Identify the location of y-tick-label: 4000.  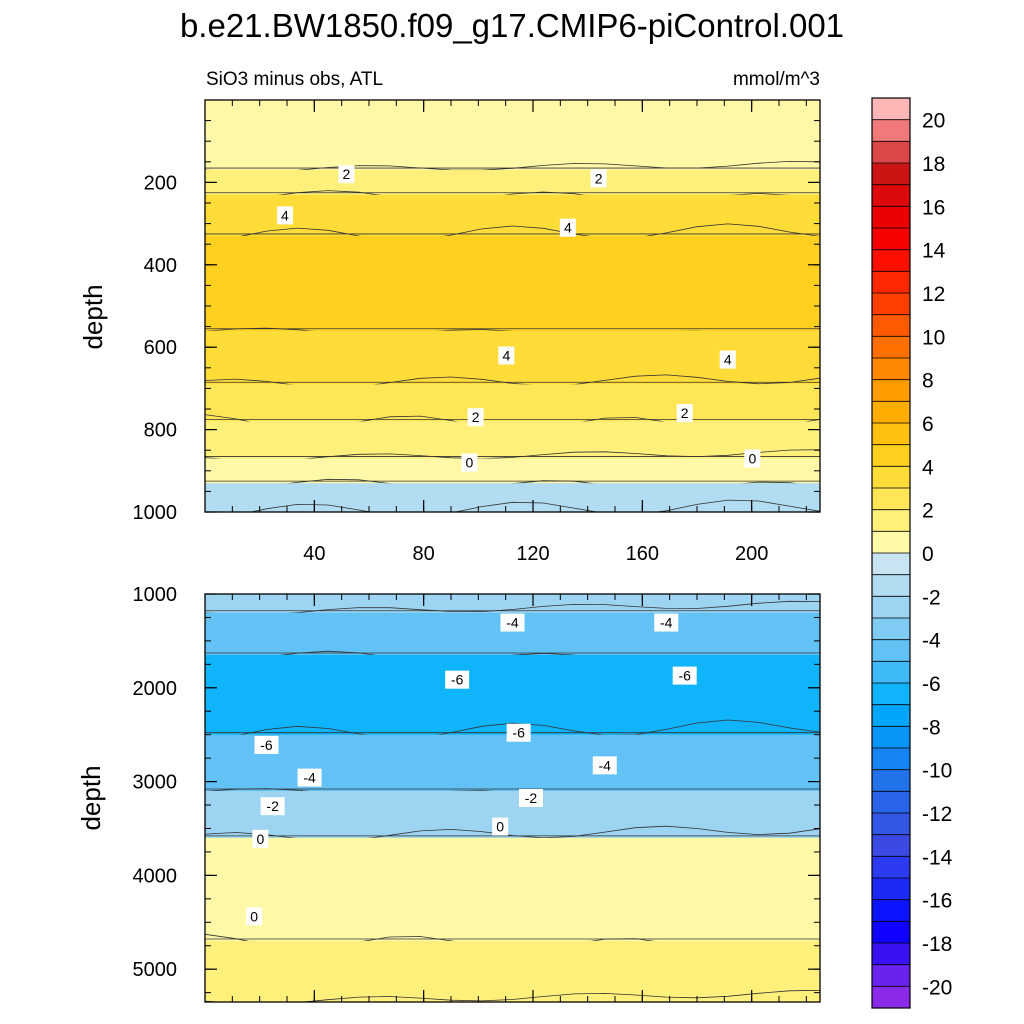
(155, 876).